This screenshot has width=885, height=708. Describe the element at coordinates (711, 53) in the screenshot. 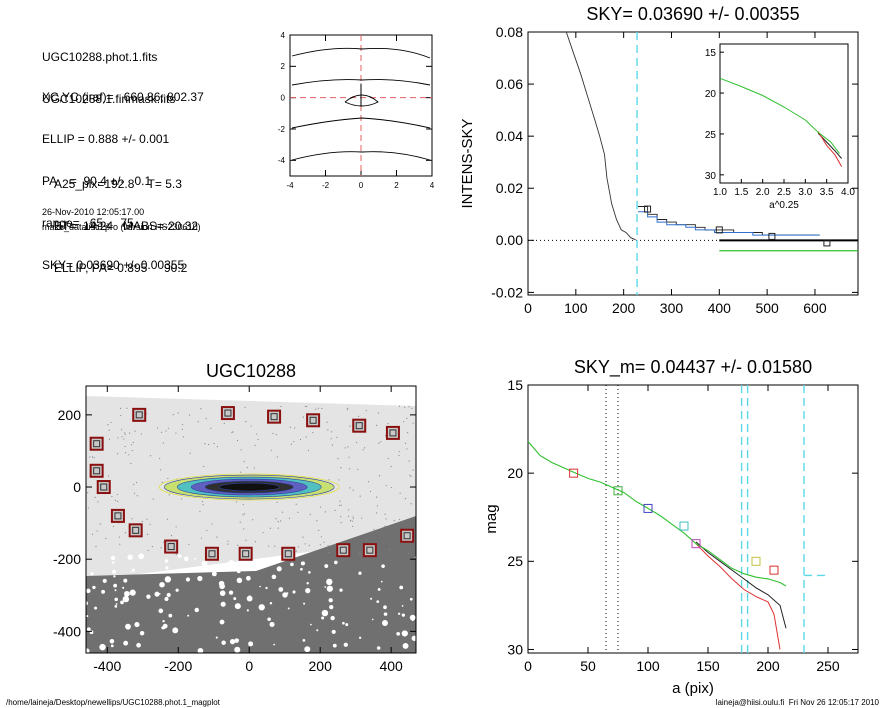

I see `inset-plot-ytick-label: 15` at that location.